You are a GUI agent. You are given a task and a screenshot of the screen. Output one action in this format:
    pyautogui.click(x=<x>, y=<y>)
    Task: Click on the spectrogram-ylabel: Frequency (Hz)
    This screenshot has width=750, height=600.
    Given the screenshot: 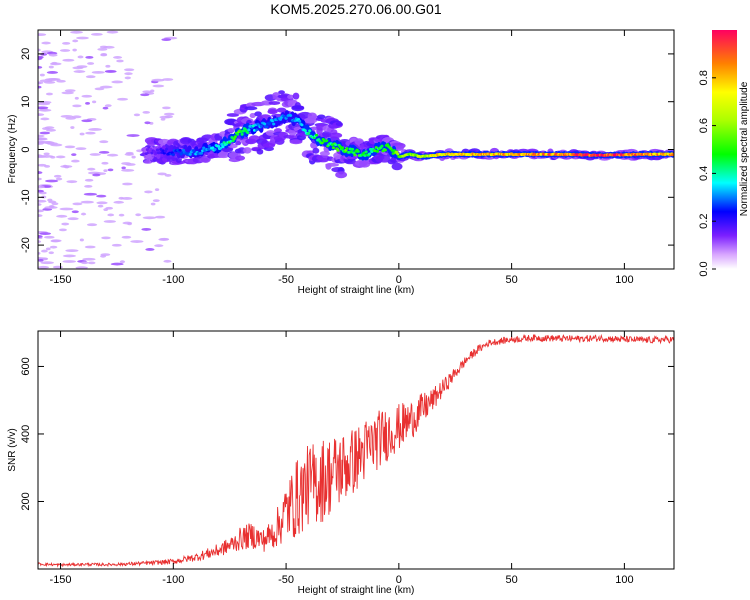 What is the action you would take?
    pyautogui.click(x=12, y=149)
    